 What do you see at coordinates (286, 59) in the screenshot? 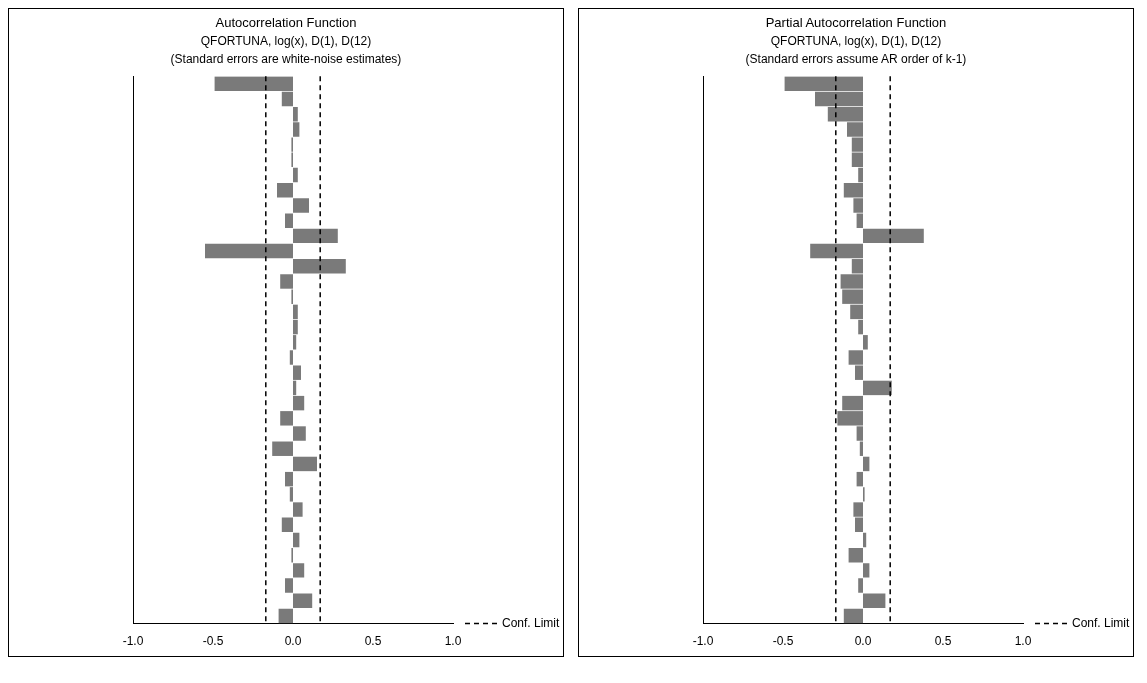
I see `text: (Standard errors are white-noise estimates)` at bounding box center [286, 59].